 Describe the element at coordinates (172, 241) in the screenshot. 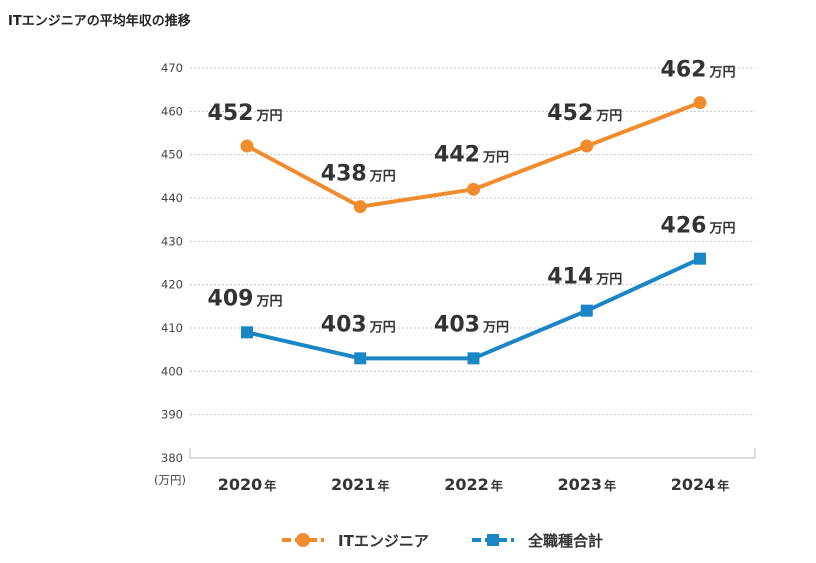

I see `y-tick-label: 430` at that location.